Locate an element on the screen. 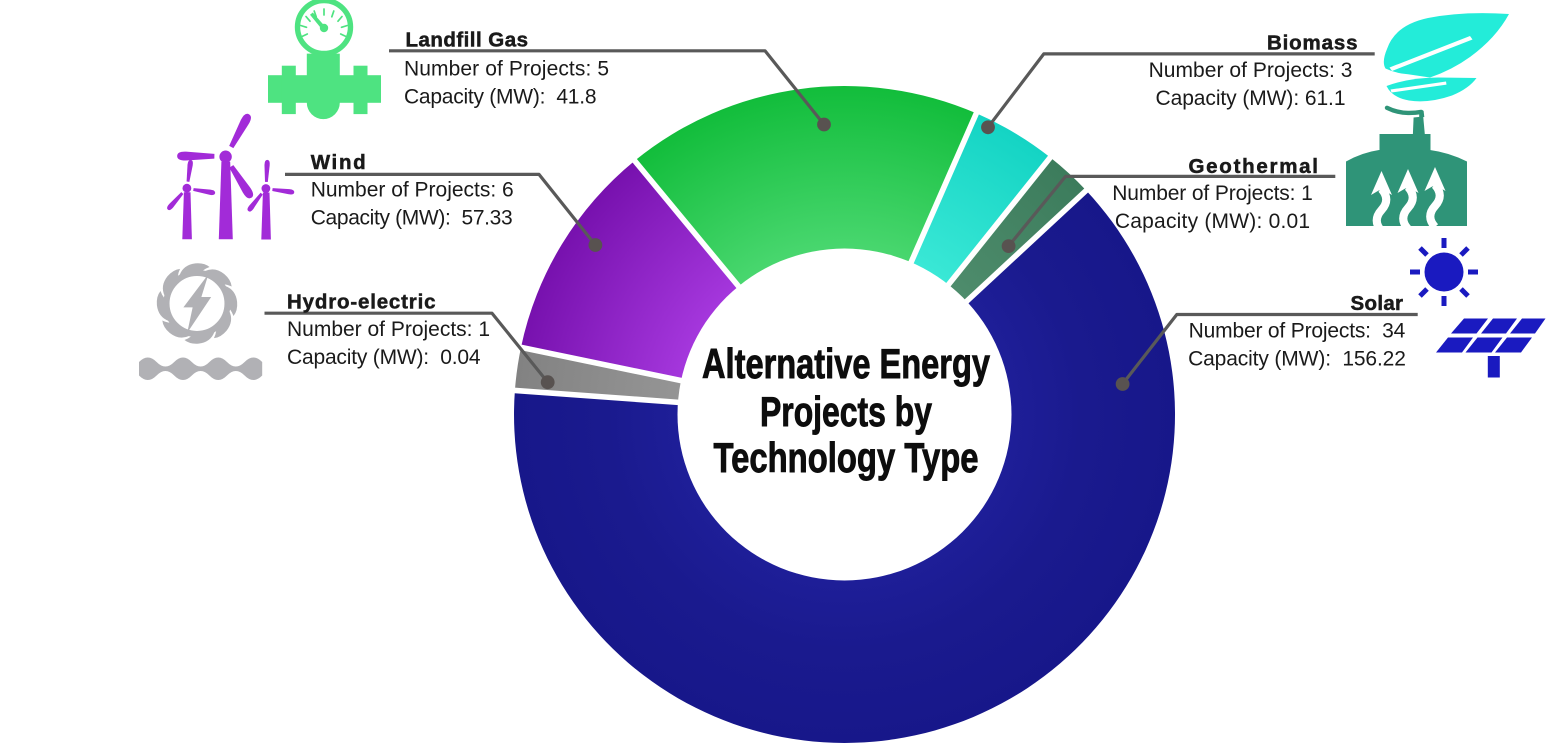 This screenshot has height=752, width=1550. svg-text: Capacity (MW): 41.8 is located at coordinates (500, 96).